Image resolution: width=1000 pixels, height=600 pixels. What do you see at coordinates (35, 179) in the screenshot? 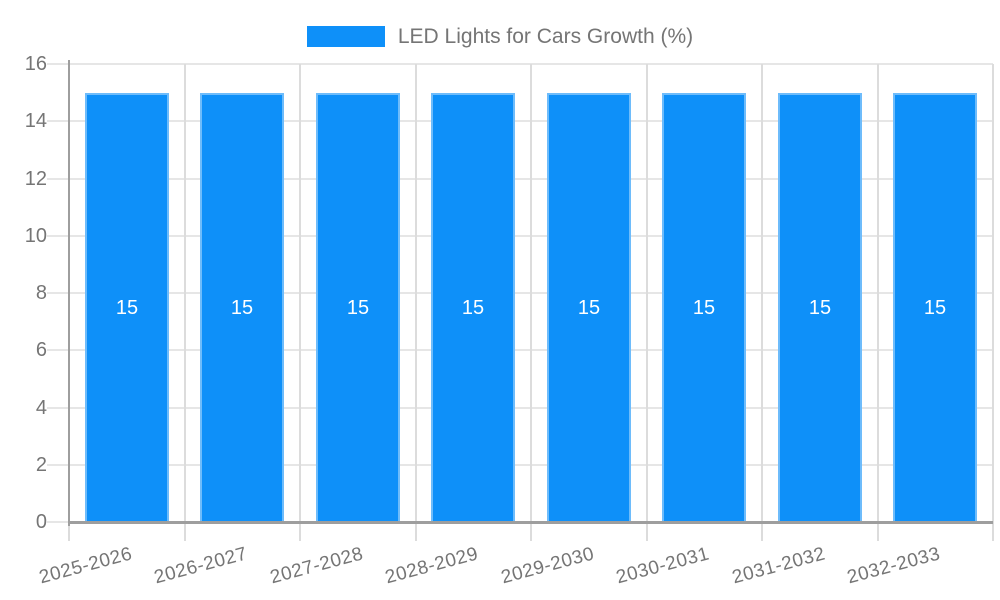
I see `y-axis-label: 12` at bounding box center [35, 179].